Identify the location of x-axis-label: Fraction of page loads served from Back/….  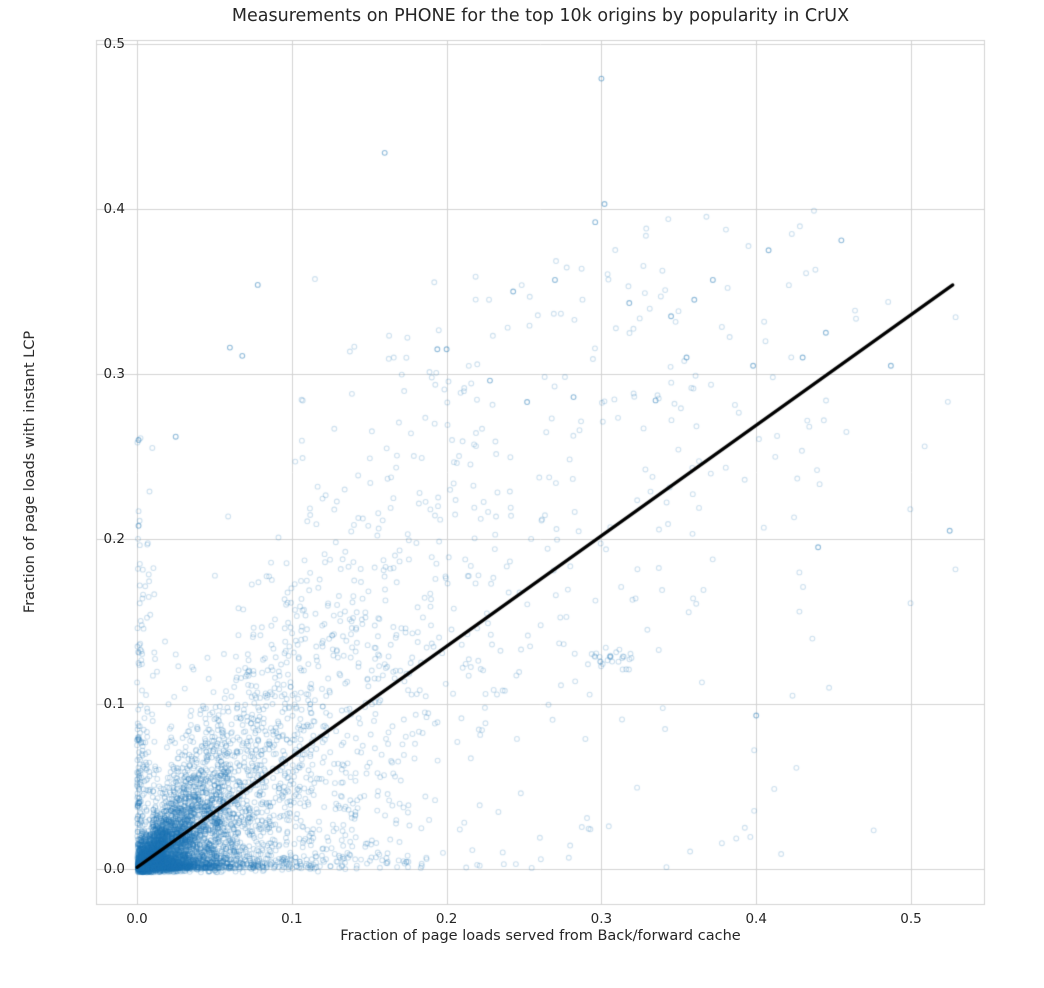
(540, 936).